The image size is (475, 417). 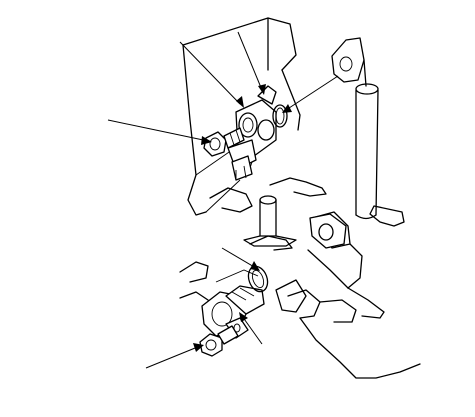 I want to click on leader-lower-o-ring-arrowhead, so click(x=255, y=266).